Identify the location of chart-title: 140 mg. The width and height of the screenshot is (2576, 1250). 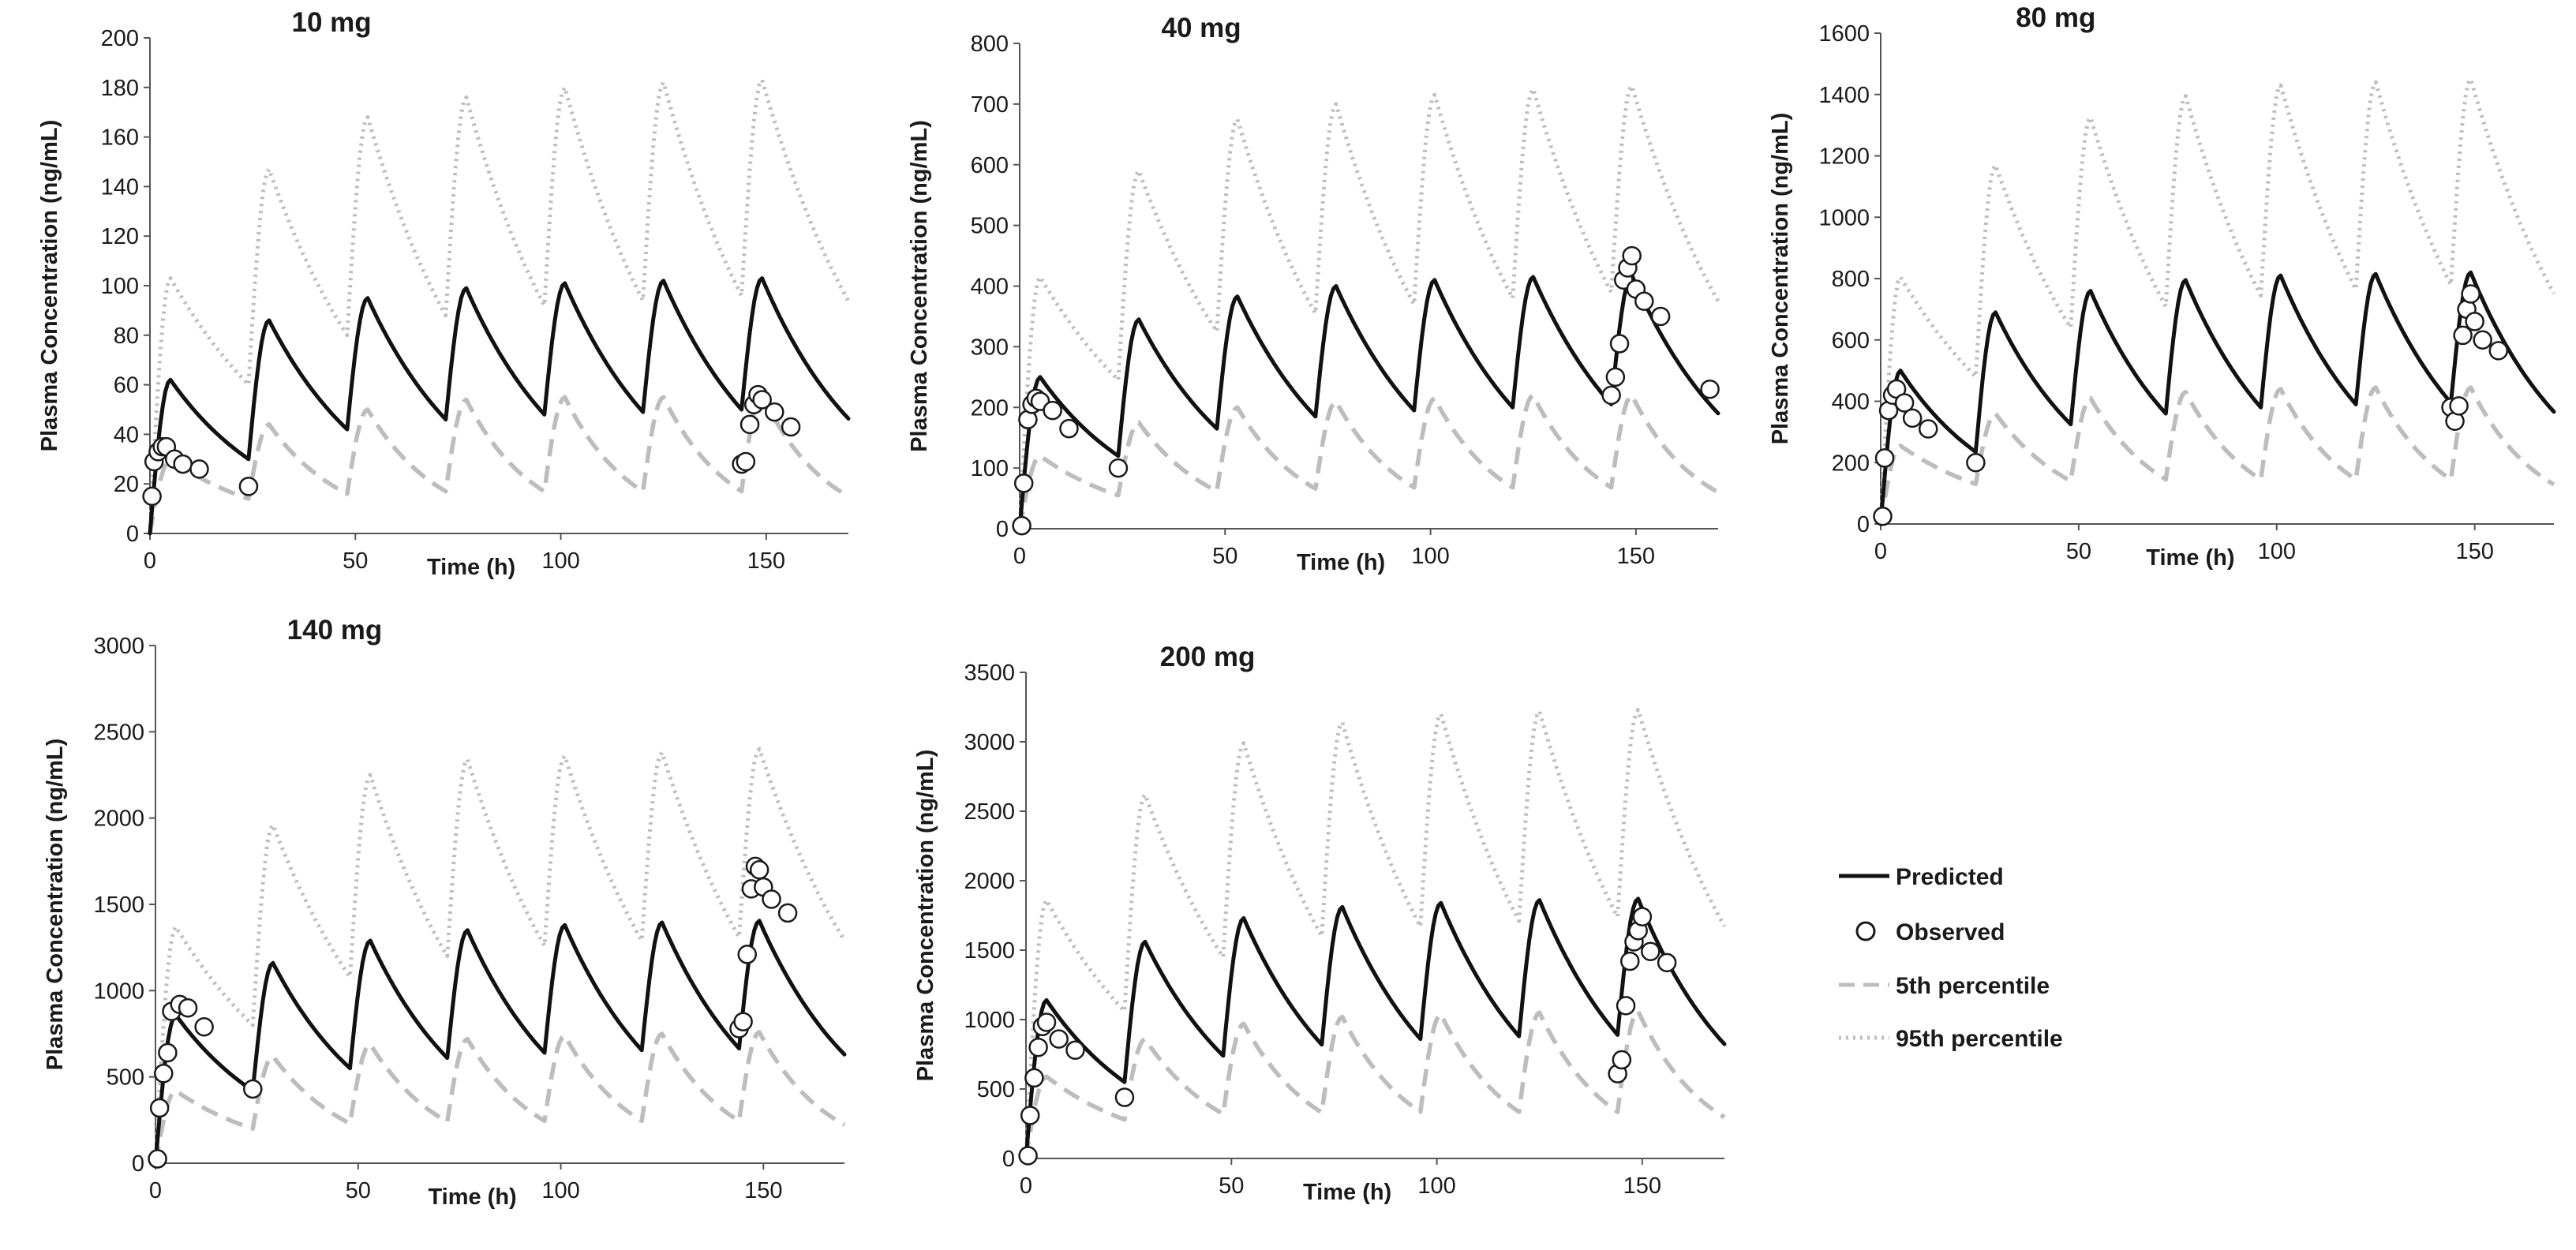
(335, 630).